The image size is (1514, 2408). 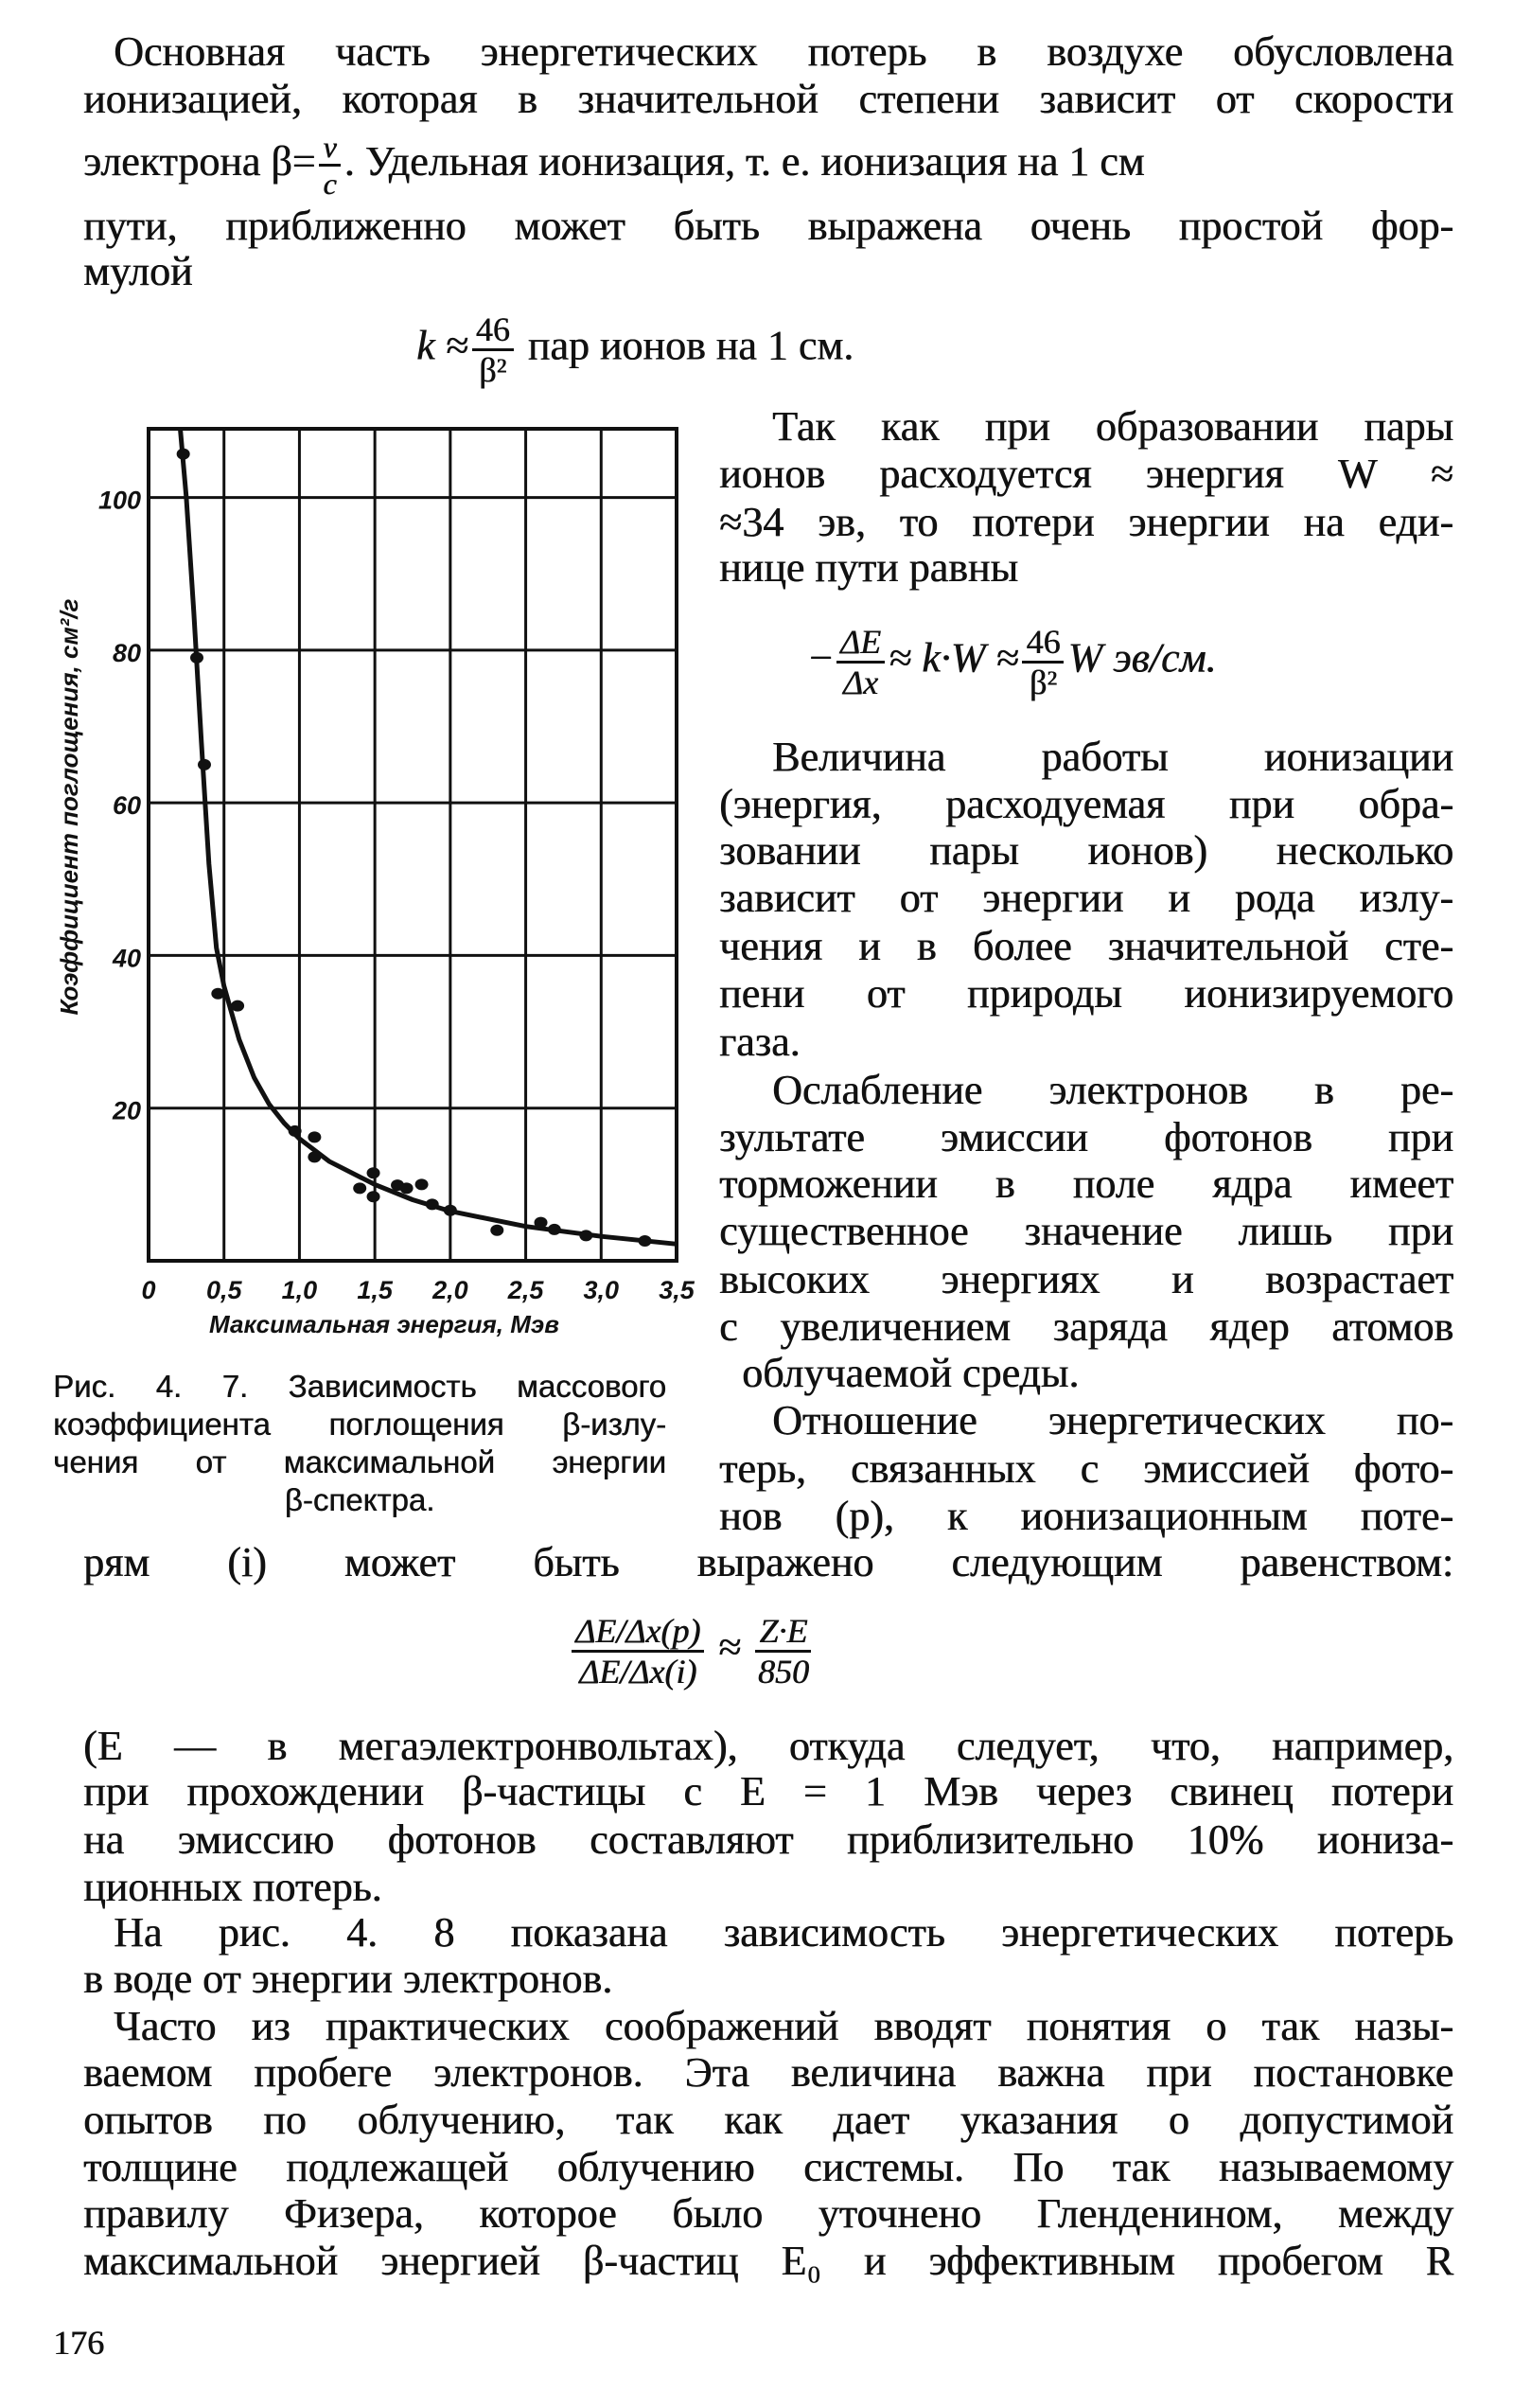 What do you see at coordinates (602, 1290) in the screenshot?
I see `x-tick-label: 3,0` at bounding box center [602, 1290].